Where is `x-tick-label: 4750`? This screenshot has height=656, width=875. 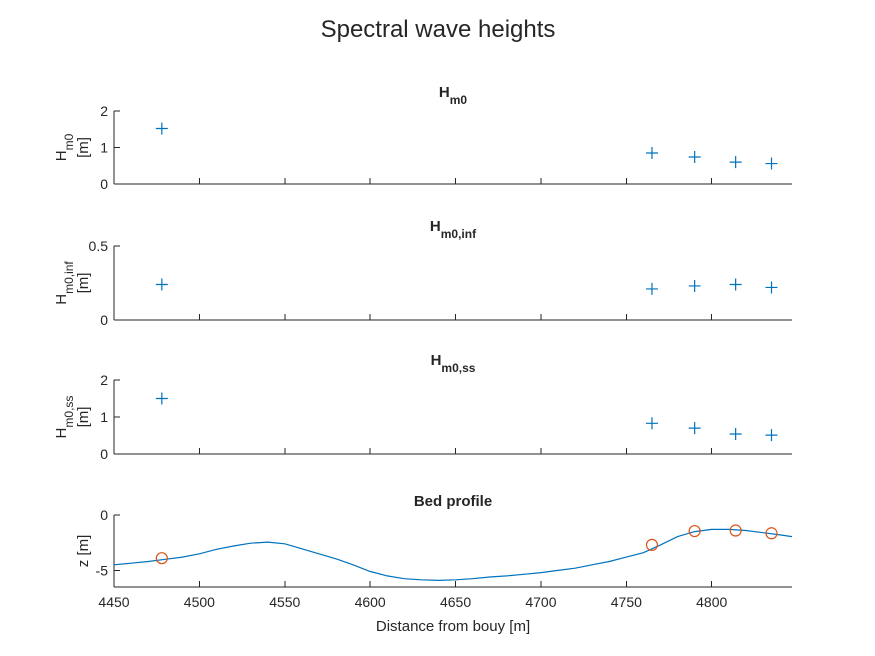 x-tick-label: 4750 is located at coordinates (626, 602).